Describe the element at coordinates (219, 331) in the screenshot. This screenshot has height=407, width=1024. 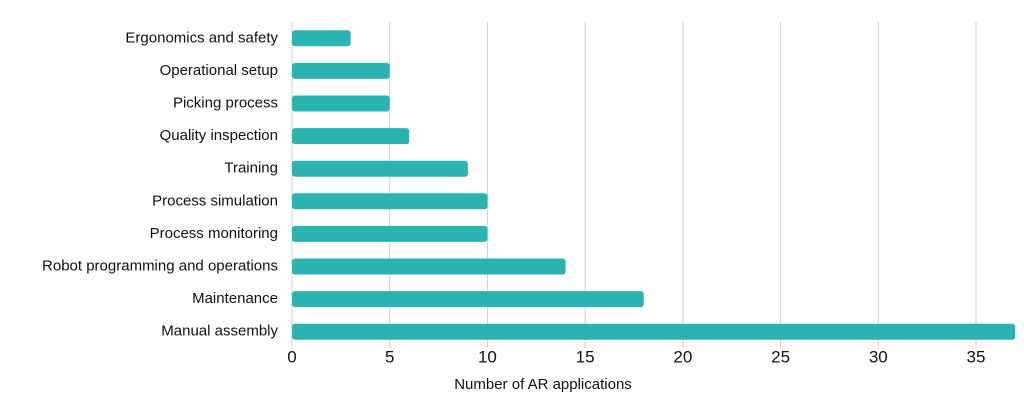
I see `y-tick-label: Manual assembly` at that location.